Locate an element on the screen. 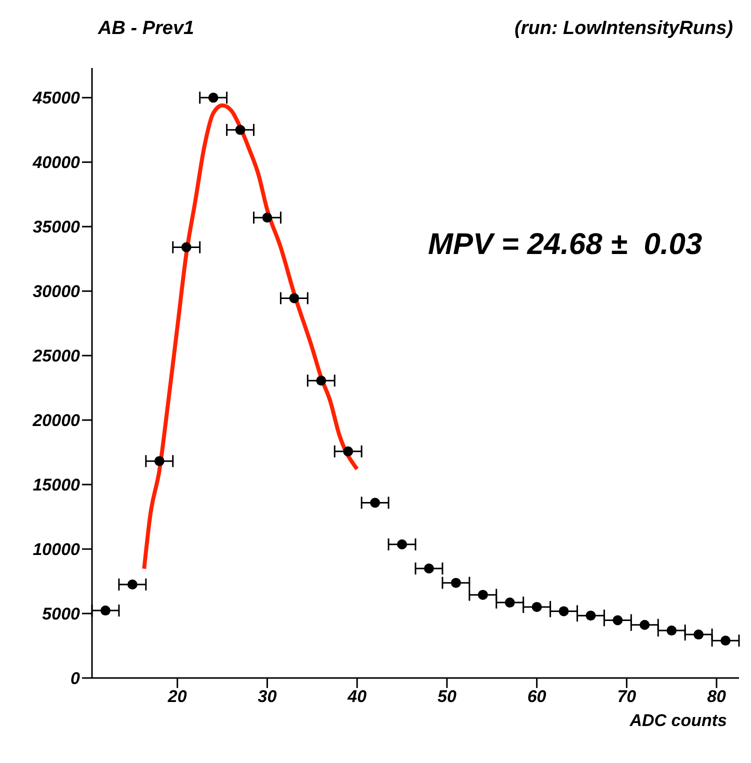 The height and width of the screenshot is (763, 751). annotation: MPV = 24.68 ± 0.03 is located at coordinates (565, 245).